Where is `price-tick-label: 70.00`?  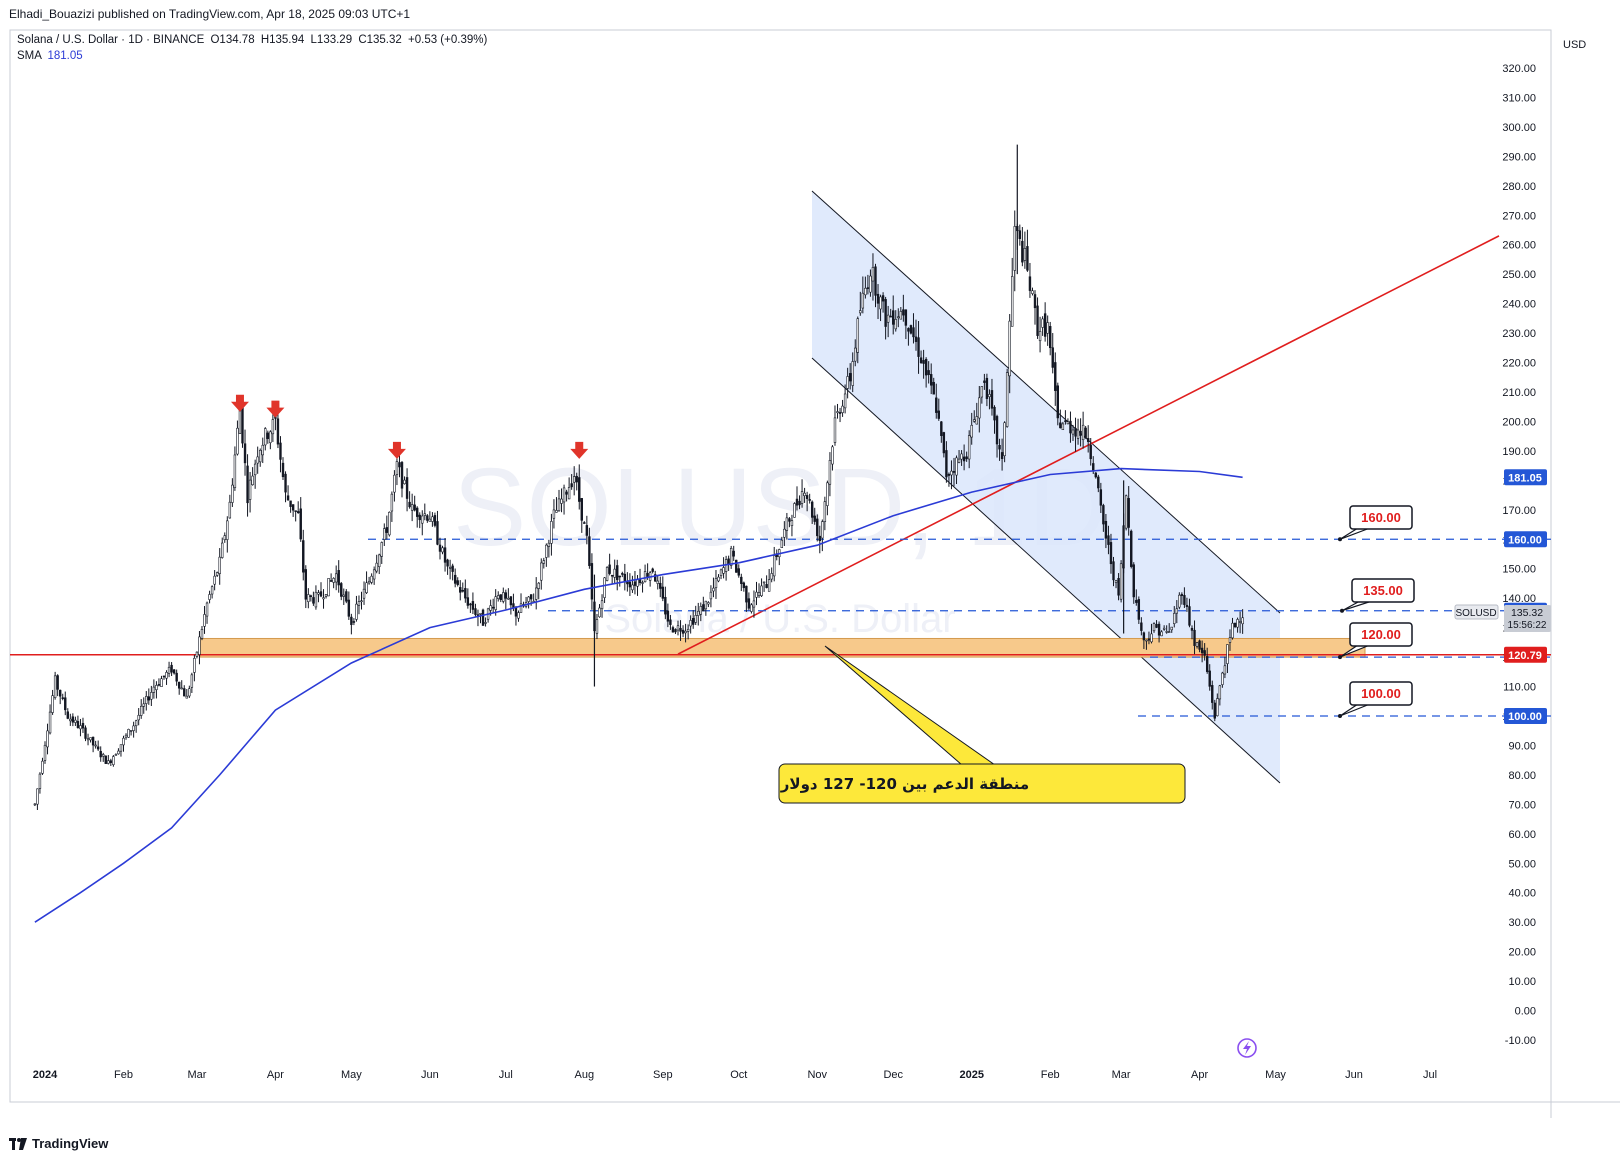
price-tick-label: 70.00 is located at coordinates (1522, 805).